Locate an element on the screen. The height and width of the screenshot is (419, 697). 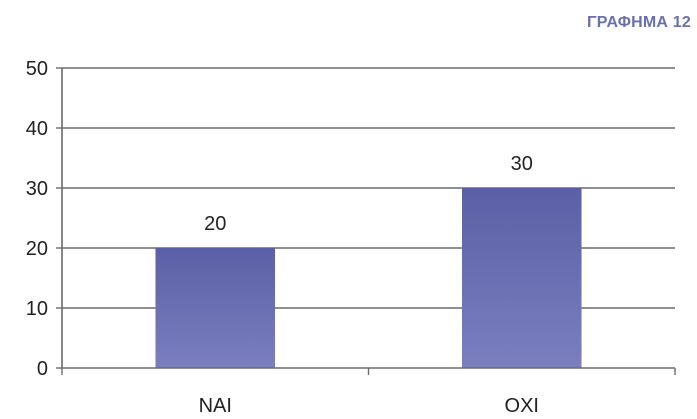
x-category-label: ΟΧΙ is located at coordinates (522, 406).